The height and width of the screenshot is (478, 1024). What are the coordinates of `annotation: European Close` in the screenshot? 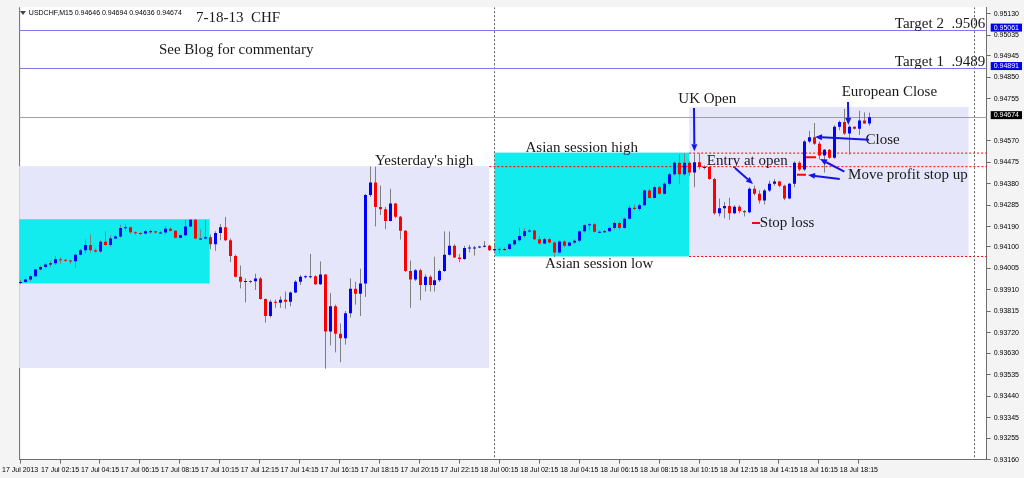 It's located at (889, 91).